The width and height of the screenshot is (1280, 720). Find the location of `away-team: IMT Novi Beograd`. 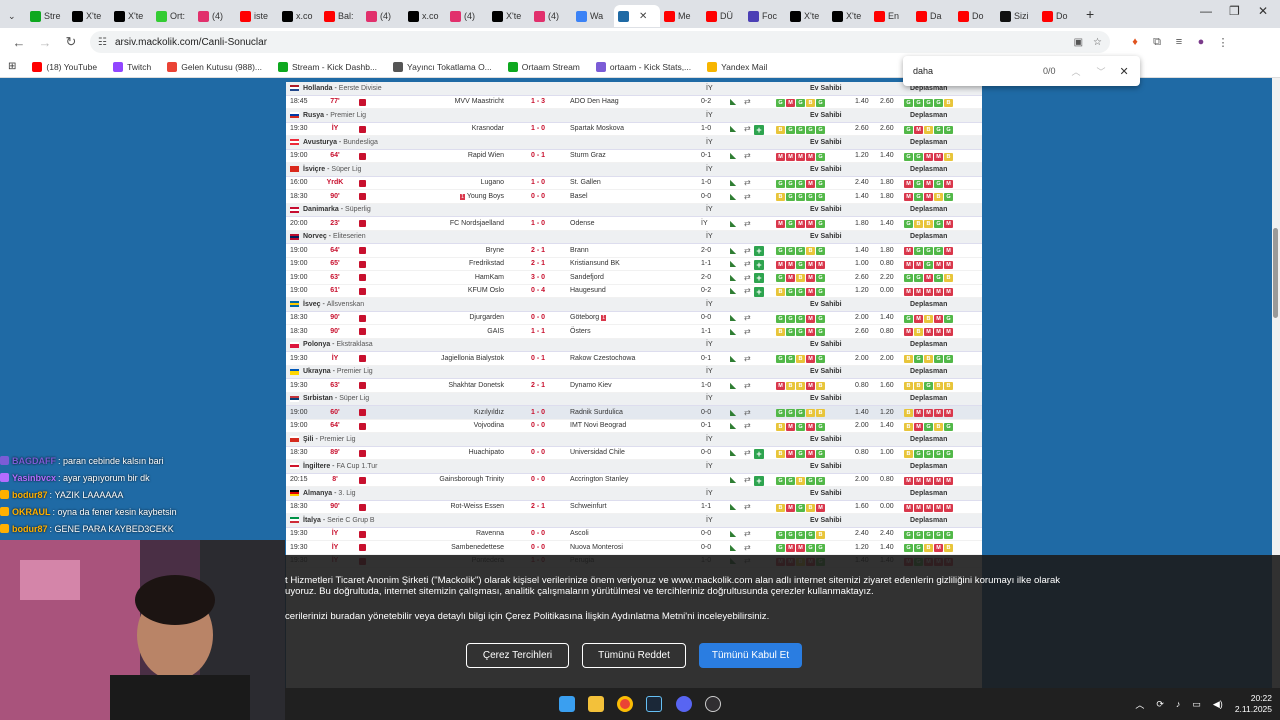

away-team: IMT Novi Beograd is located at coordinates (598, 425).